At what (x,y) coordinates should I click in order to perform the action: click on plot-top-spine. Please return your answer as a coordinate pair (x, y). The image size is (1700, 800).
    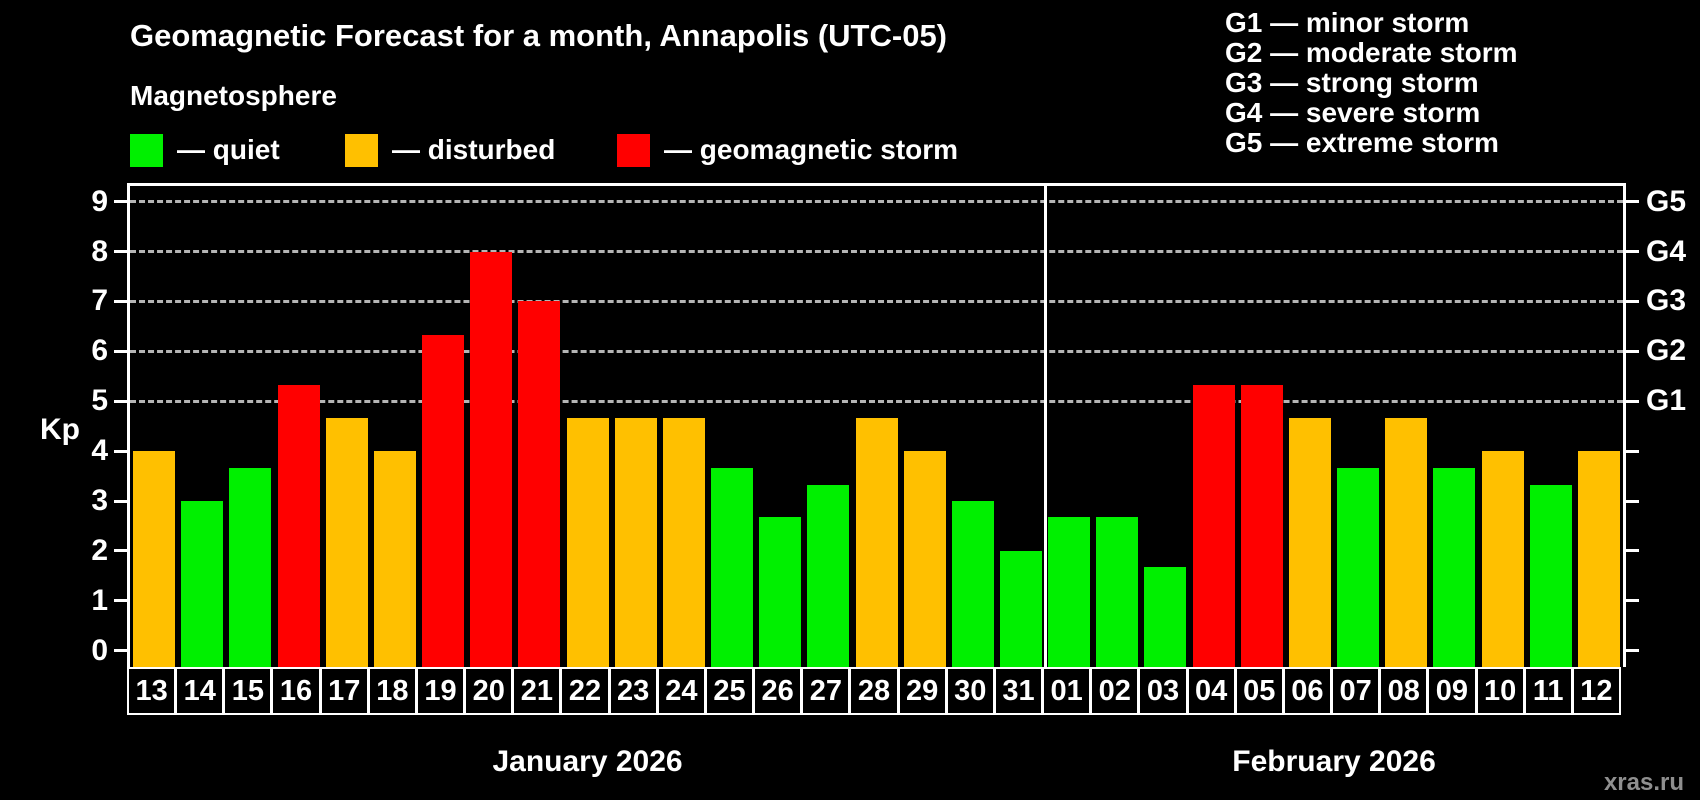
    Looking at the image, I should click on (876, 184).